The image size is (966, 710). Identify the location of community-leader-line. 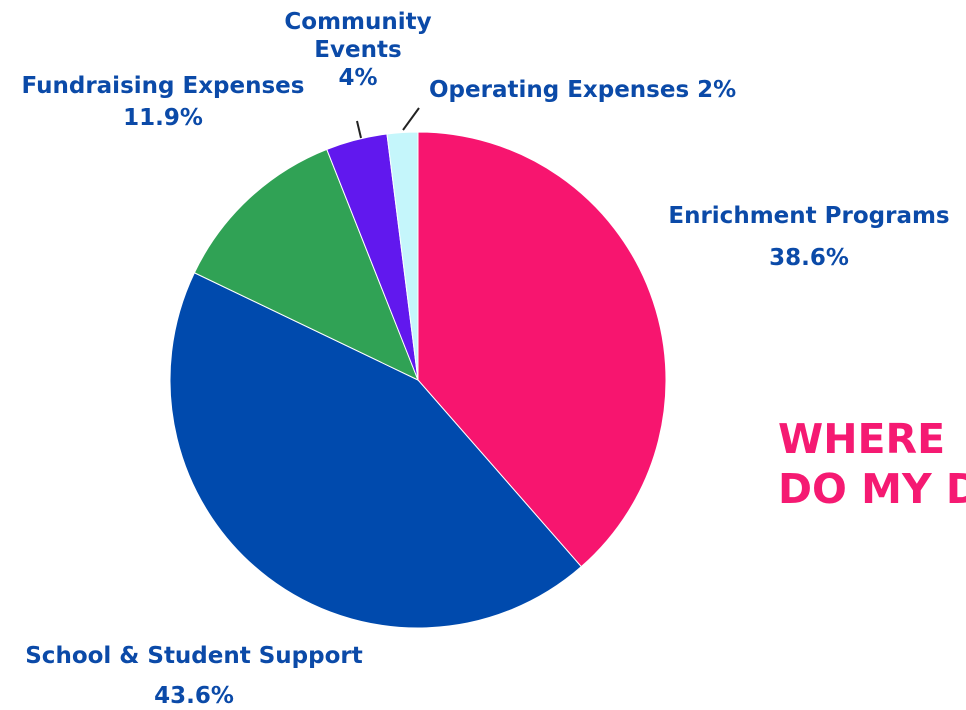
(359, 129).